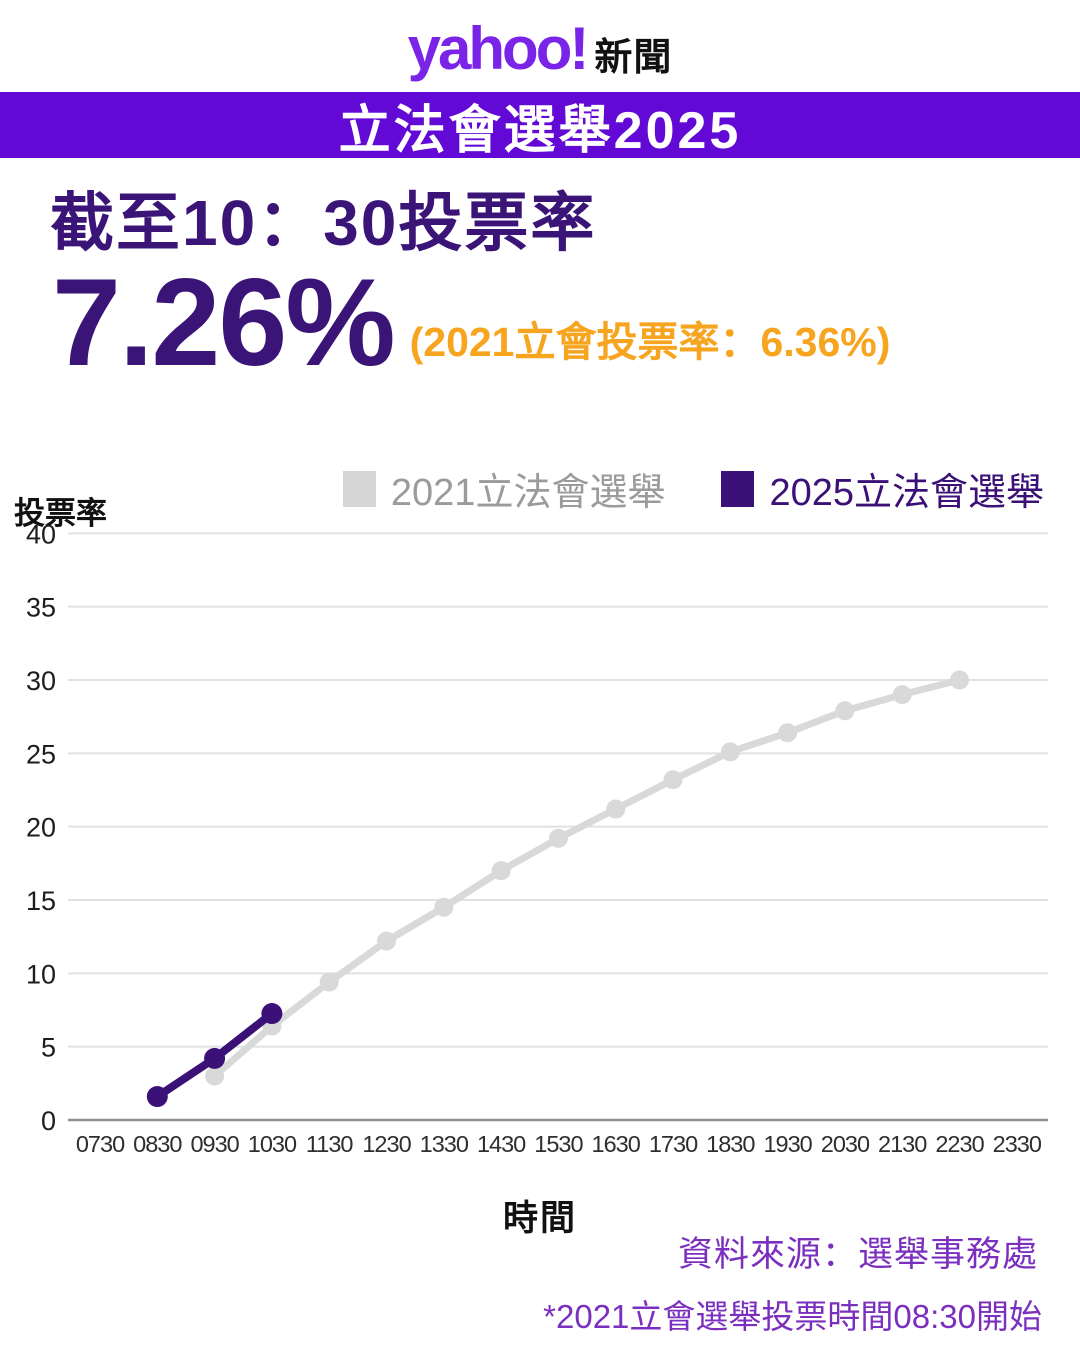 Image resolution: width=1080 pixels, height=1350 pixels. I want to click on svg-text: 5, so click(48, 1048).